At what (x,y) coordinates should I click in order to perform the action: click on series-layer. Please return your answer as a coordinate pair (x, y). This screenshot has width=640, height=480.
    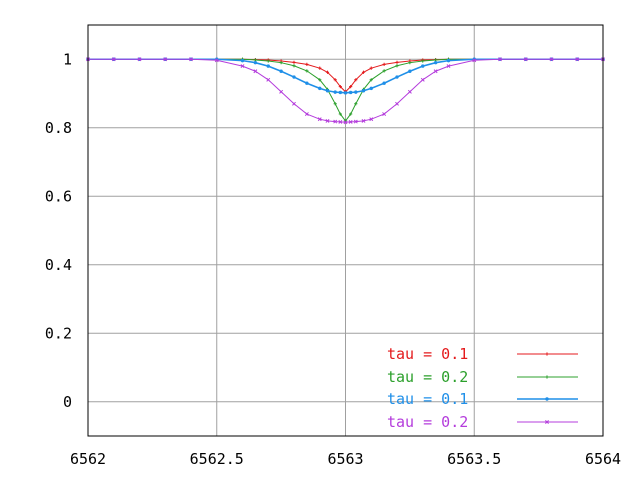
    Looking at the image, I should click on (345, 91).